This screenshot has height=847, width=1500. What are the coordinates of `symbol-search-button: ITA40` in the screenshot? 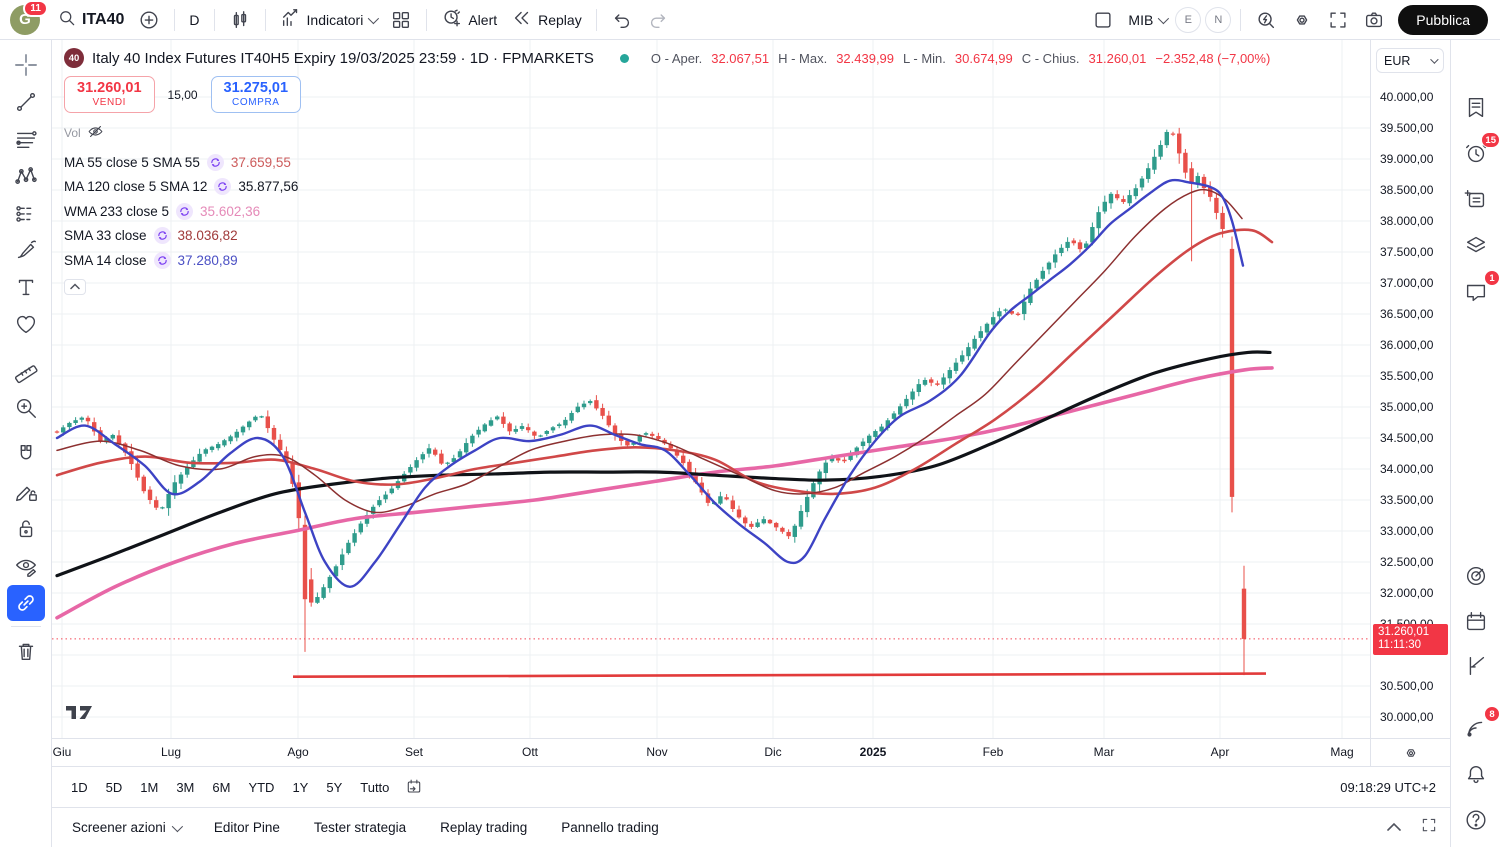 It's located at (90, 19).